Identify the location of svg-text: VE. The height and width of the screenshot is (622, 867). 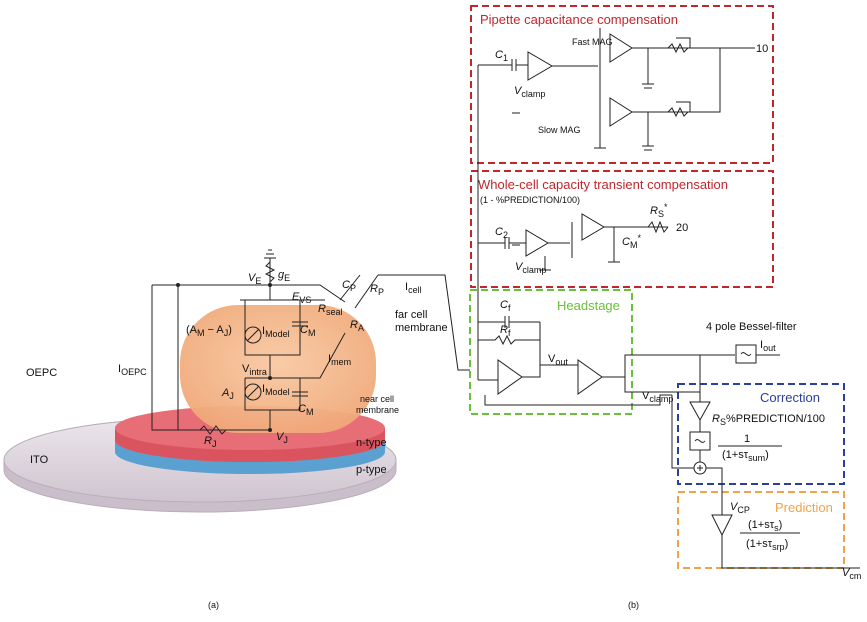
(254, 279).